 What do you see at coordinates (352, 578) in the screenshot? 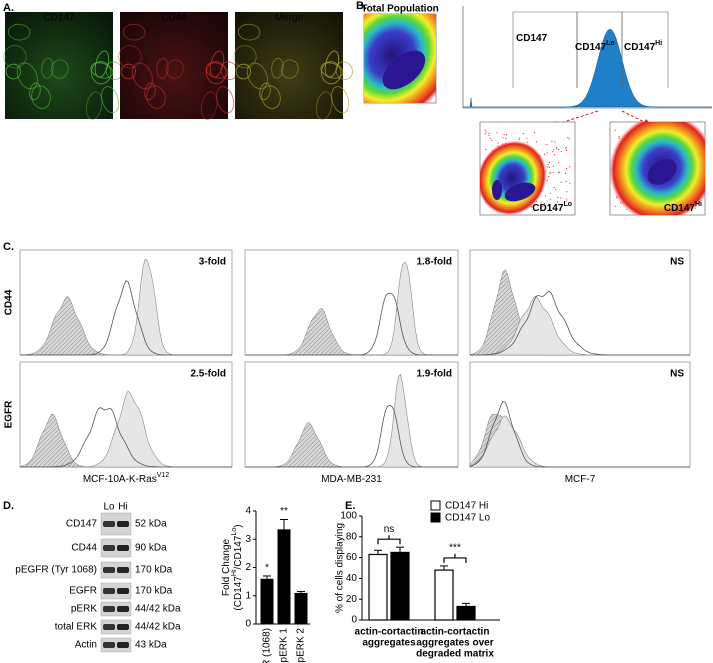
I see `y-tick-label: 40` at bounding box center [352, 578].